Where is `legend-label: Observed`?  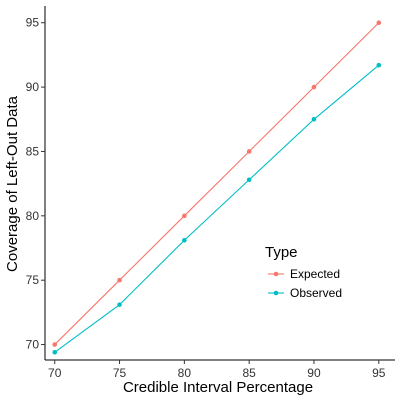
legend-label: Observed is located at coordinates (316, 293).